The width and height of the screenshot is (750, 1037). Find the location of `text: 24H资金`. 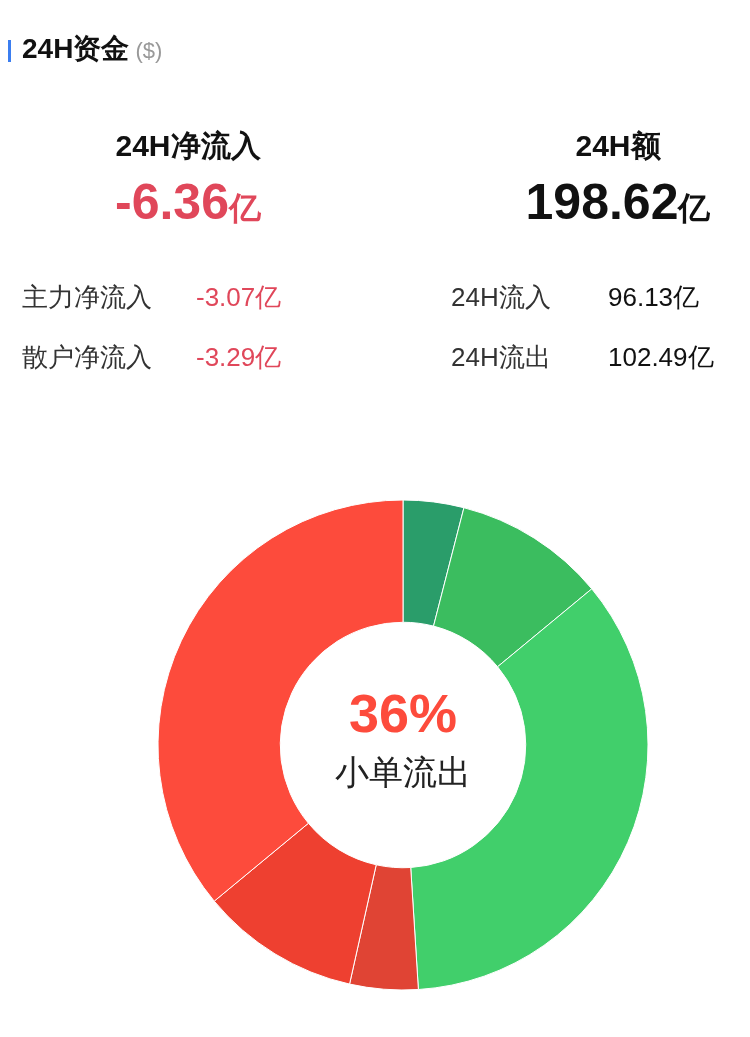

text: 24H资金 is located at coordinates (76, 48).